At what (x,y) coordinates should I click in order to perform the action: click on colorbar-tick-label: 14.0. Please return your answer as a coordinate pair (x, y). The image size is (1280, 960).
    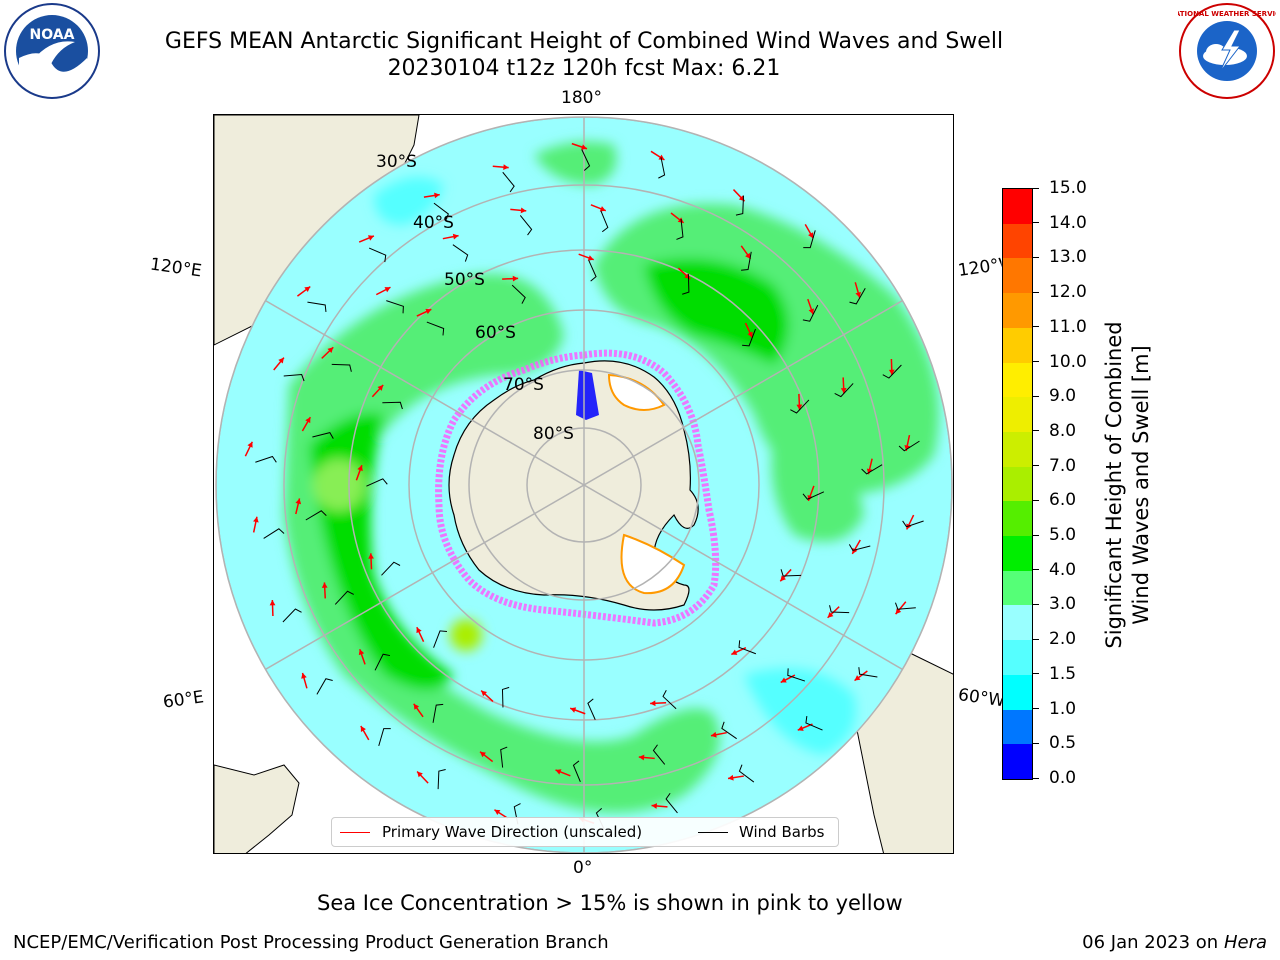
    Looking at the image, I should click on (1060, 223).